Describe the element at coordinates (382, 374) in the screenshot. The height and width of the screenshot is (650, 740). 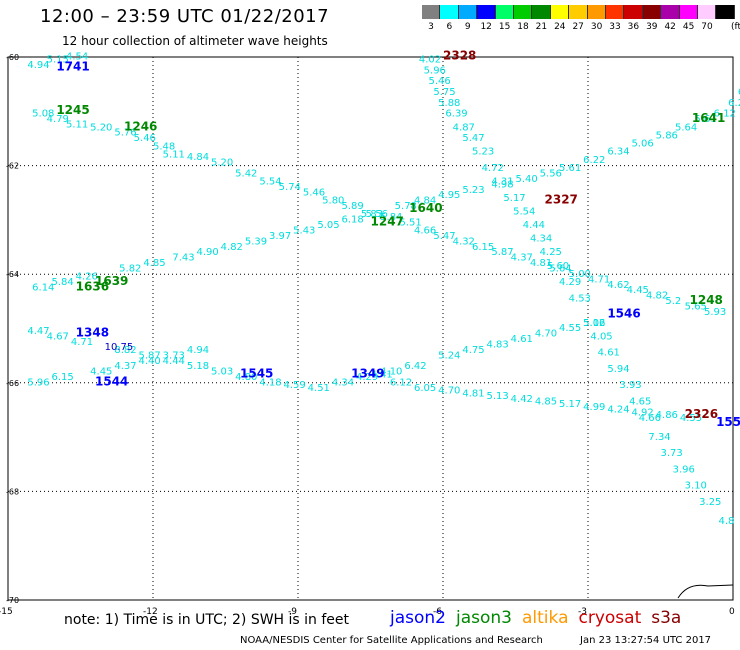
I see `swh-value: 4.41` at that location.